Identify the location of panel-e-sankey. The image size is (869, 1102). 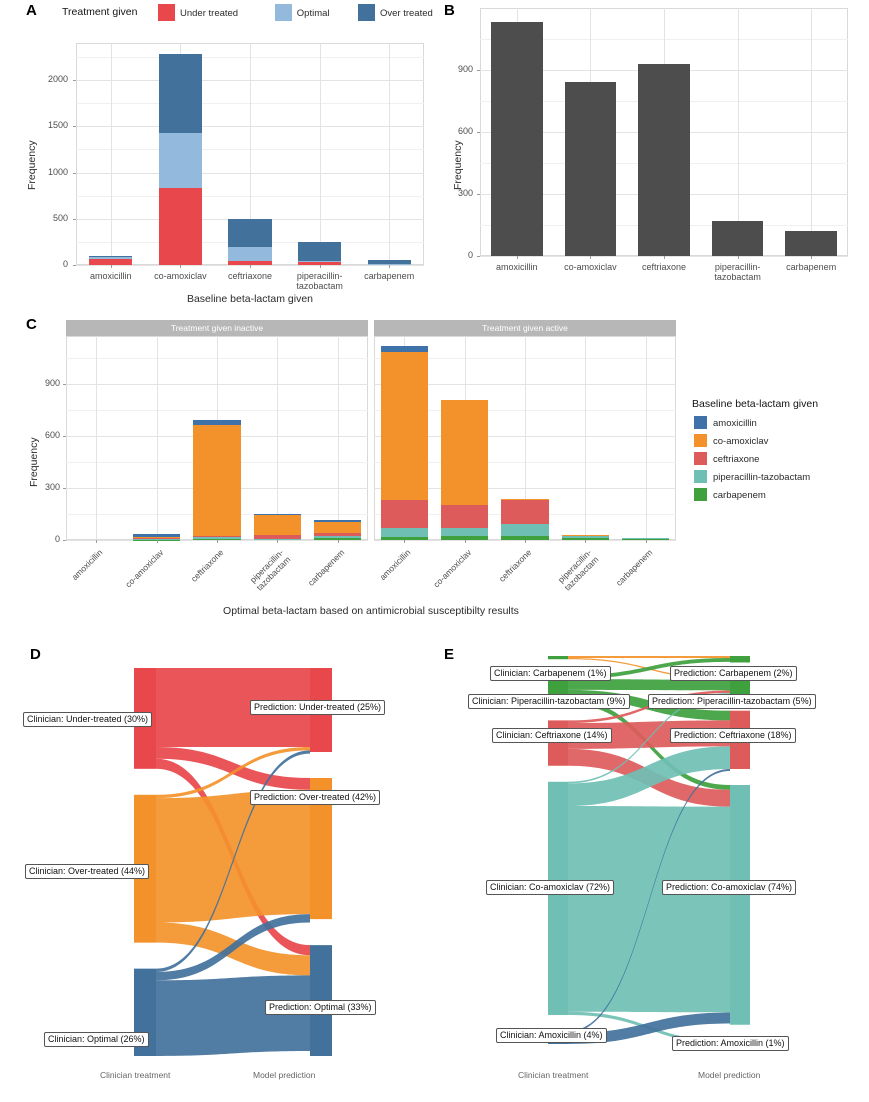
(649, 850).